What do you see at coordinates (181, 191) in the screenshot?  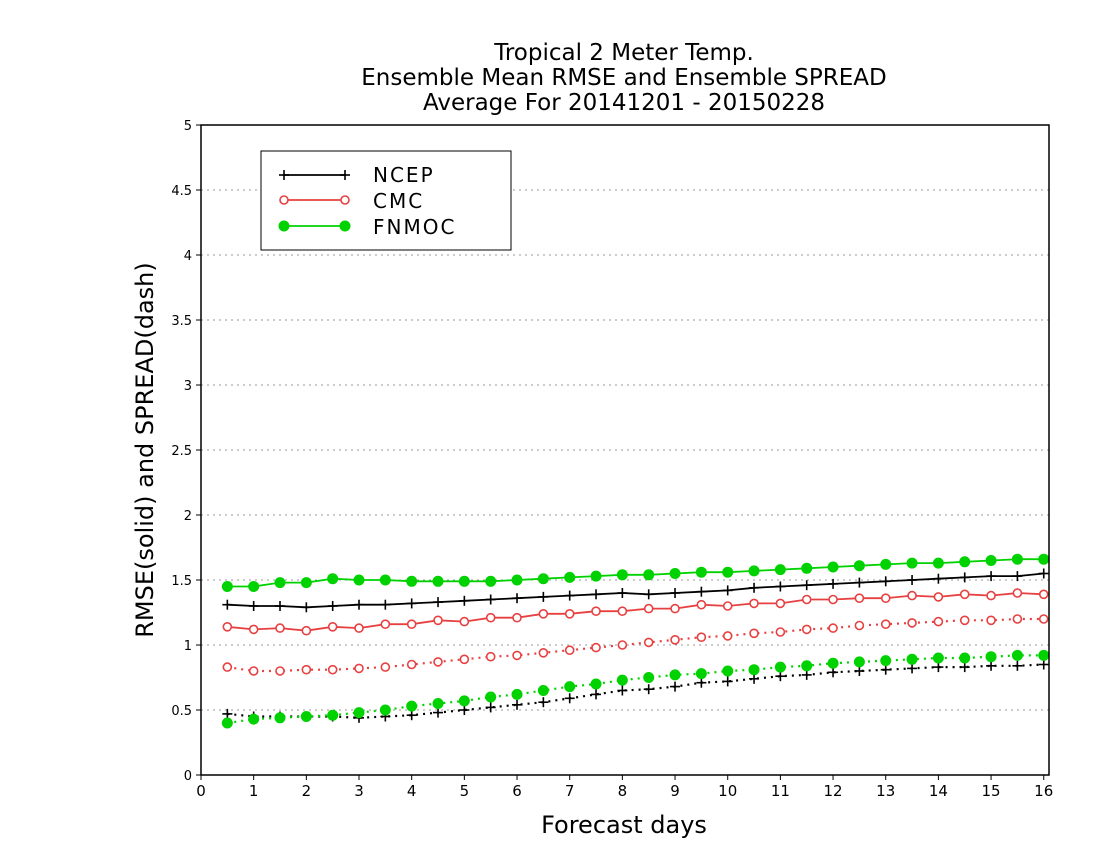 I see `y-tick-label: 4.5` at bounding box center [181, 191].